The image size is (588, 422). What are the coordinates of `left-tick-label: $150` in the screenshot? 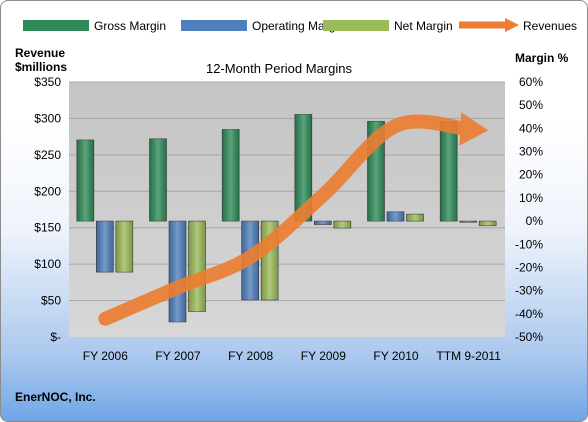 It's located at (47, 228).